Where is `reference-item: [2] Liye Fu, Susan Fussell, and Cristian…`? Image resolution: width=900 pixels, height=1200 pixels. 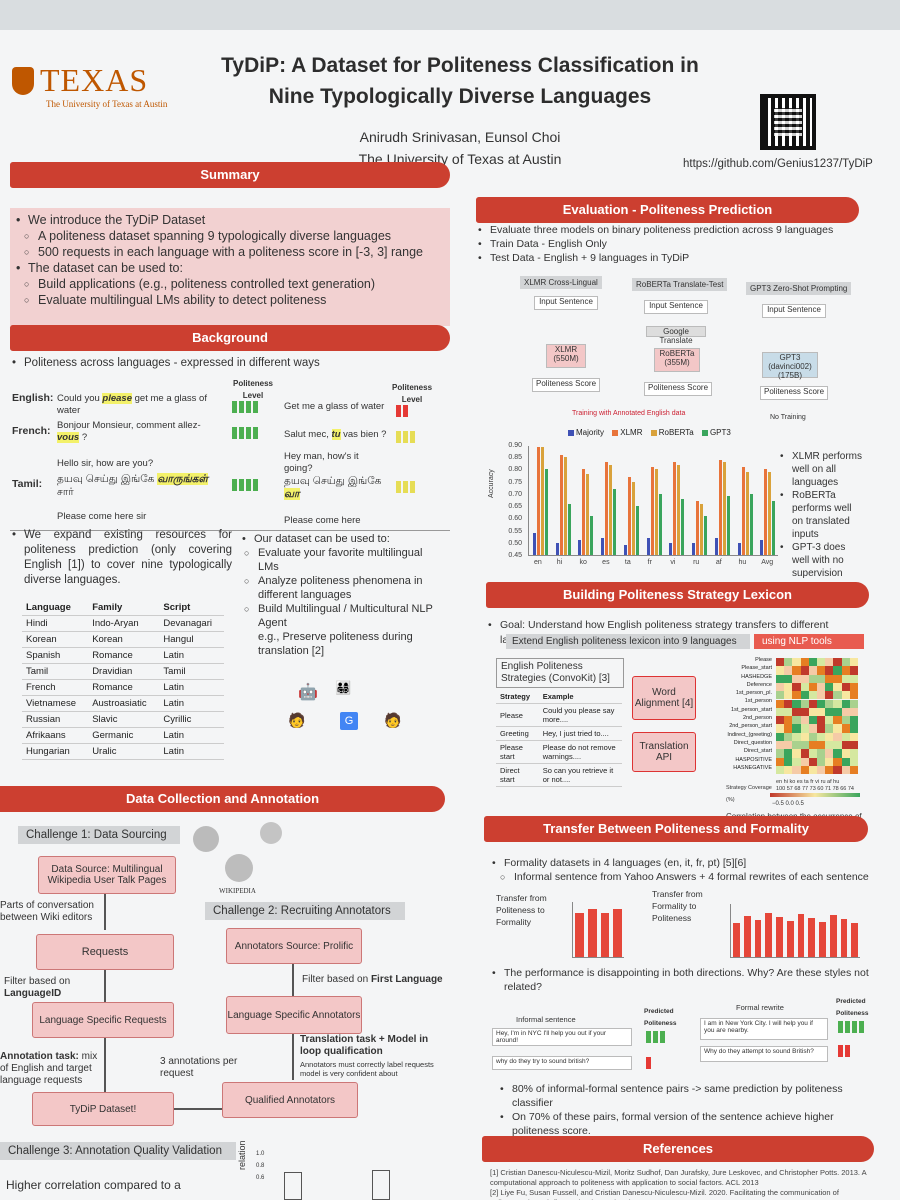 reference-item: [2] Liye Fu, Susan Fussell, and Cristian… is located at coordinates (664, 1194).